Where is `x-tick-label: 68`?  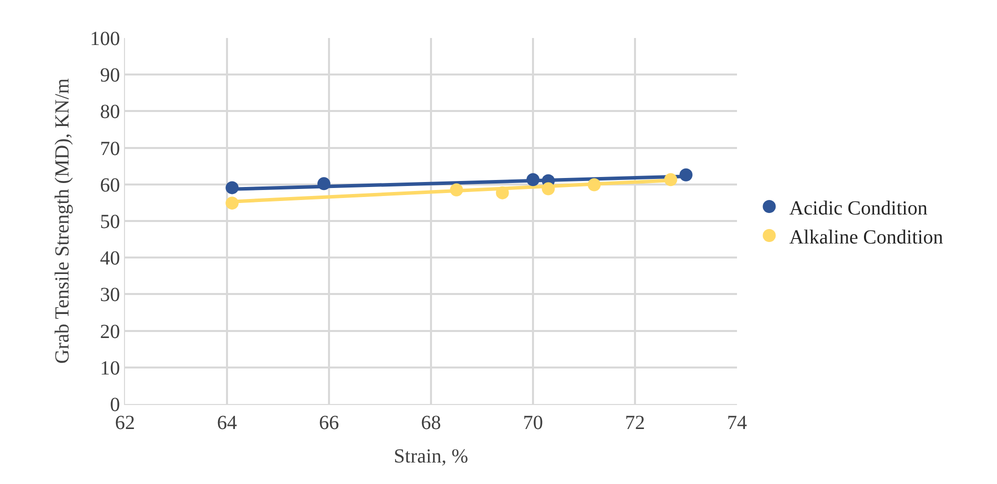
x-tick-label: 68 is located at coordinates (431, 423).